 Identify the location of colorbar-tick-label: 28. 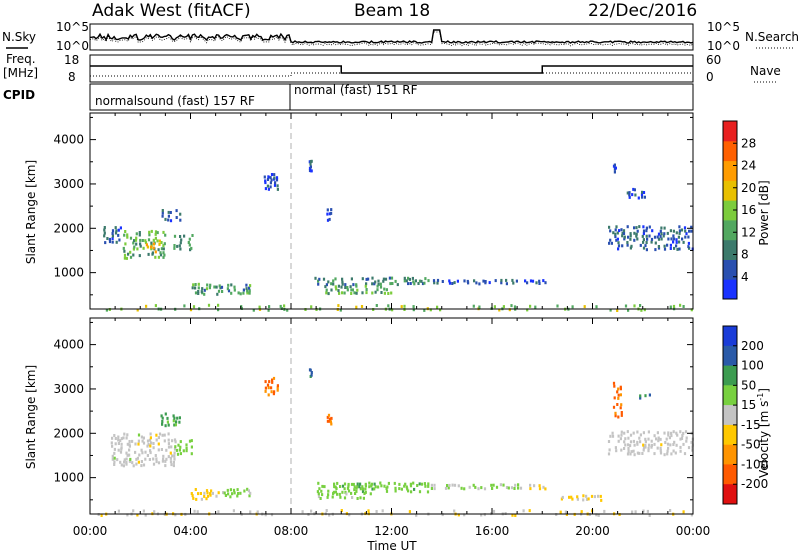
(748, 143).